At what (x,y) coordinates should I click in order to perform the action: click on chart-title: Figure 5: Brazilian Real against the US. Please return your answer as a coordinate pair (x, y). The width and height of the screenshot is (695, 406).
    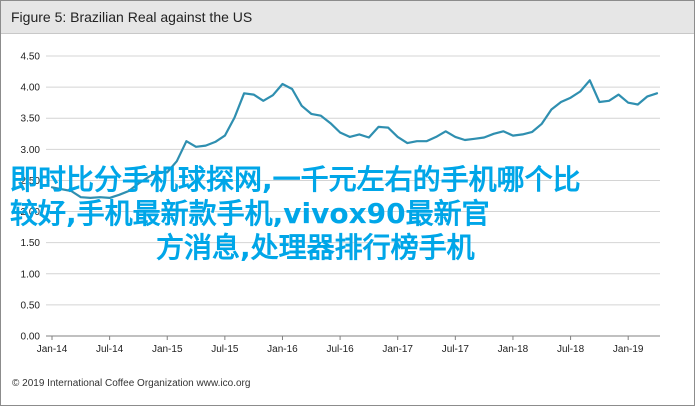
    Looking at the image, I should click on (132, 17).